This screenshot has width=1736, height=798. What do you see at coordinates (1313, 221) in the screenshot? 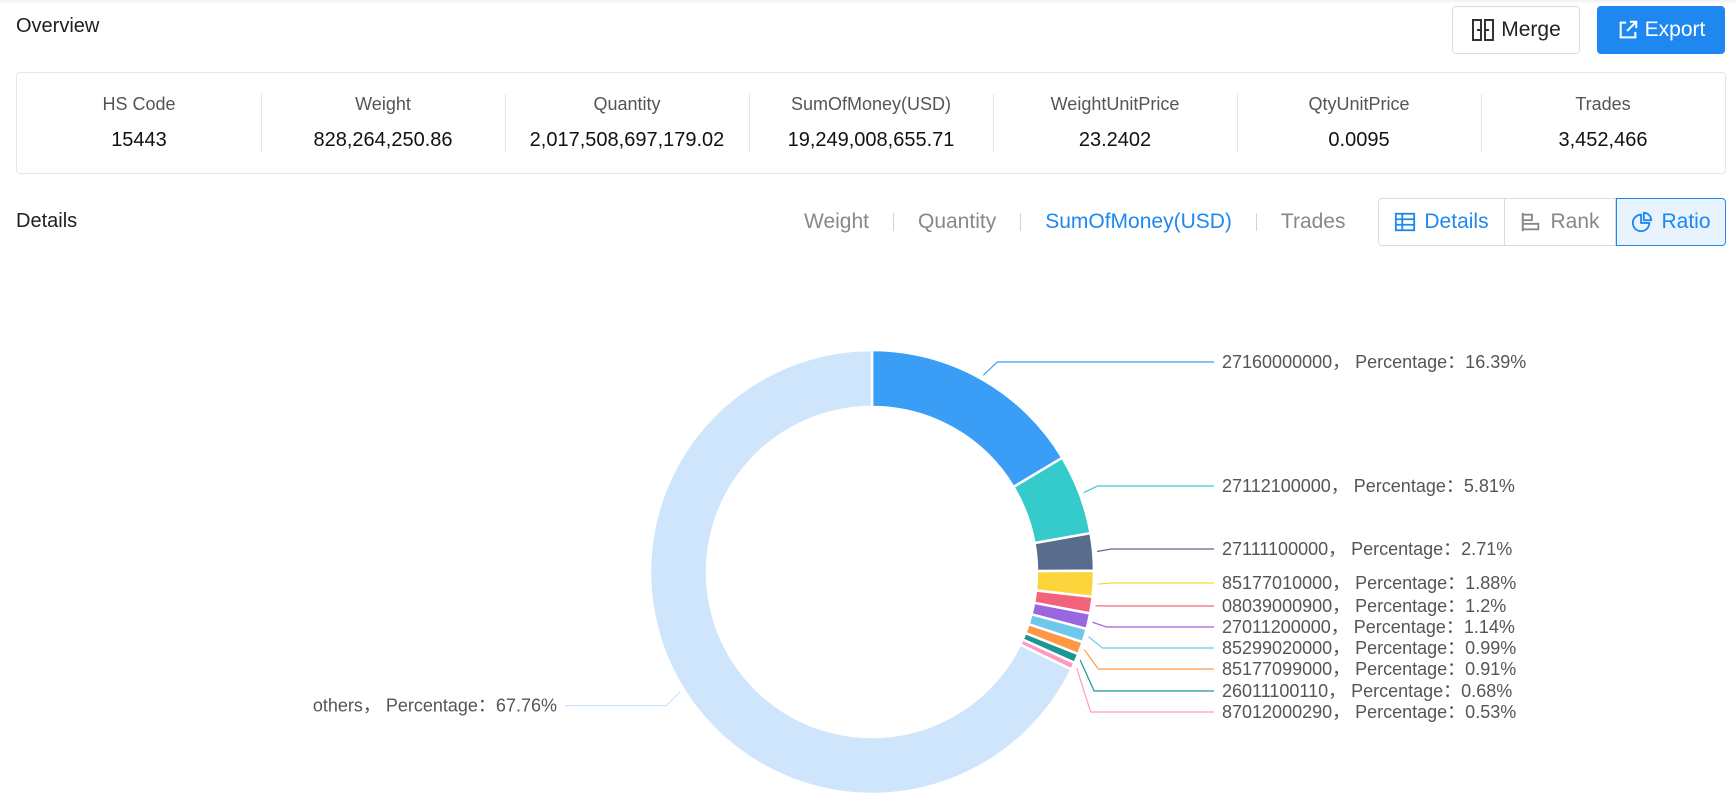
I see `tab-trades: Trades` at bounding box center [1313, 221].